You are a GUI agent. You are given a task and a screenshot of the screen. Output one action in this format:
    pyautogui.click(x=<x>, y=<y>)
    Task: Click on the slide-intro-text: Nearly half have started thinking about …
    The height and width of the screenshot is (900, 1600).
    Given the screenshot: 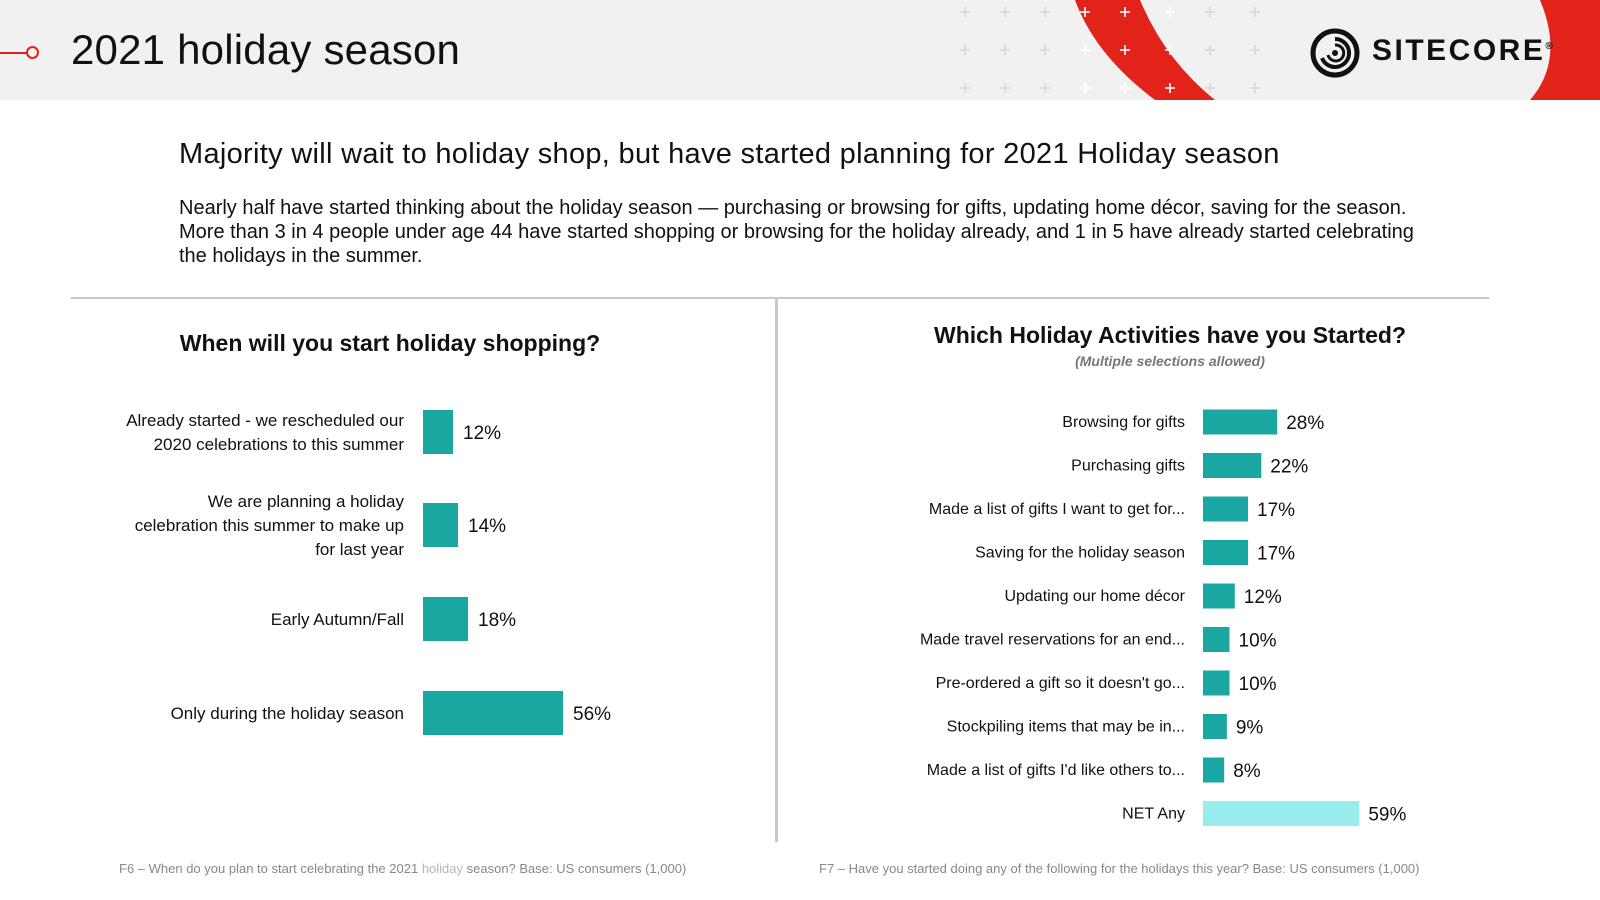 What is the action you would take?
    pyautogui.click(x=796, y=232)
    